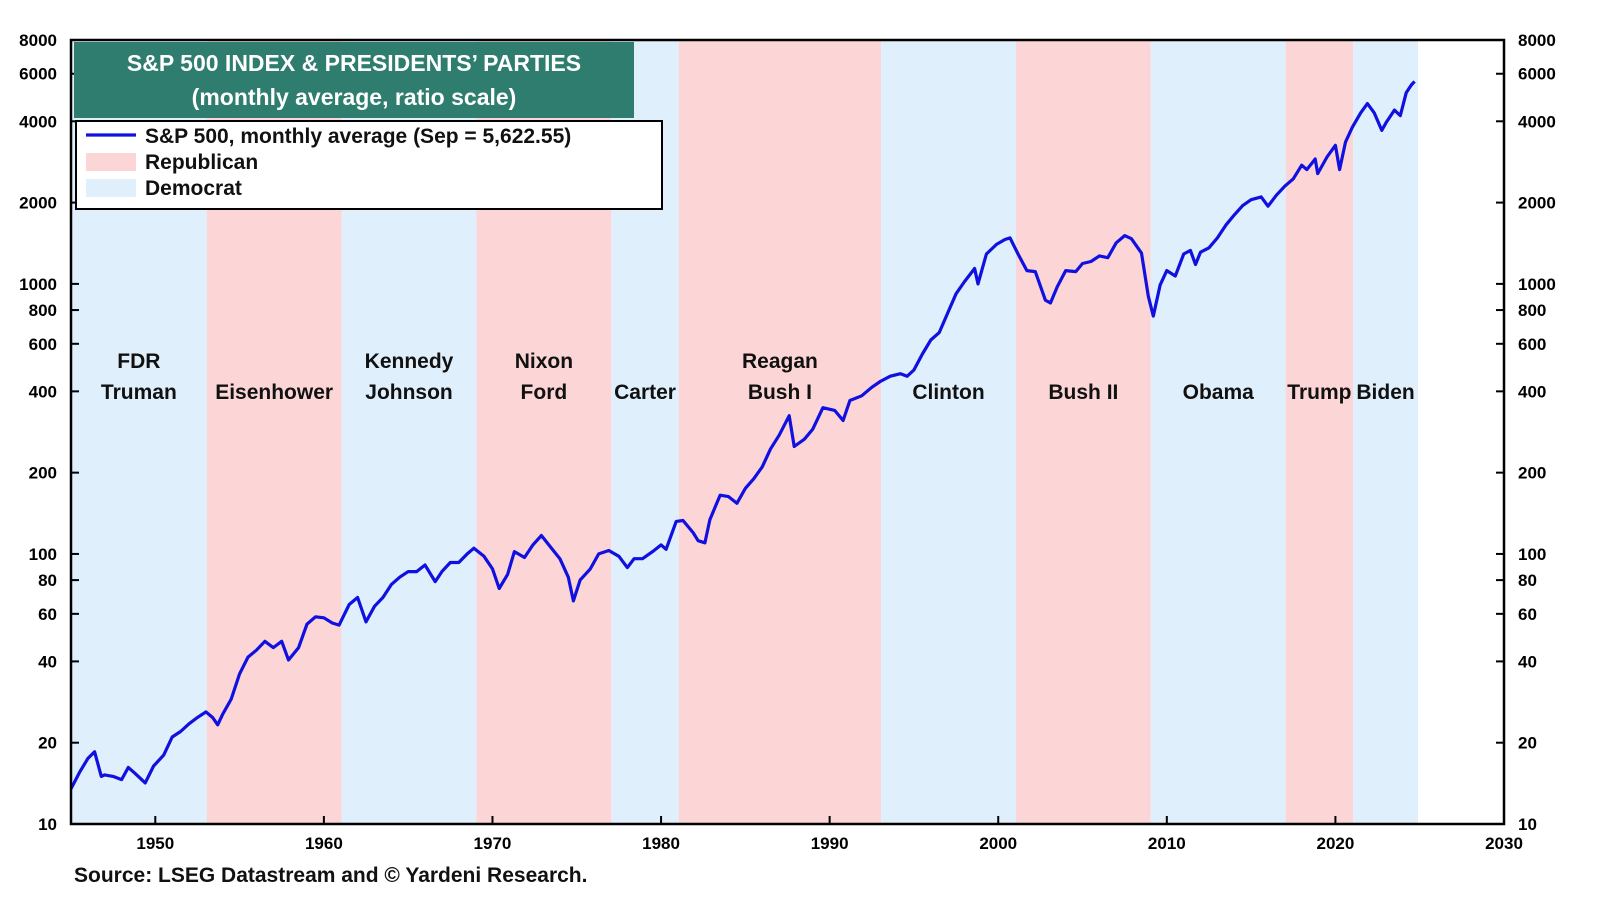 This screenshot has height=900, width=1600. Describe the element at coordinates (354, 63) in the screenshot. I see `chart-title: S&P 500 INDEX & PRESIDENTS’ PARTIES` at that location.